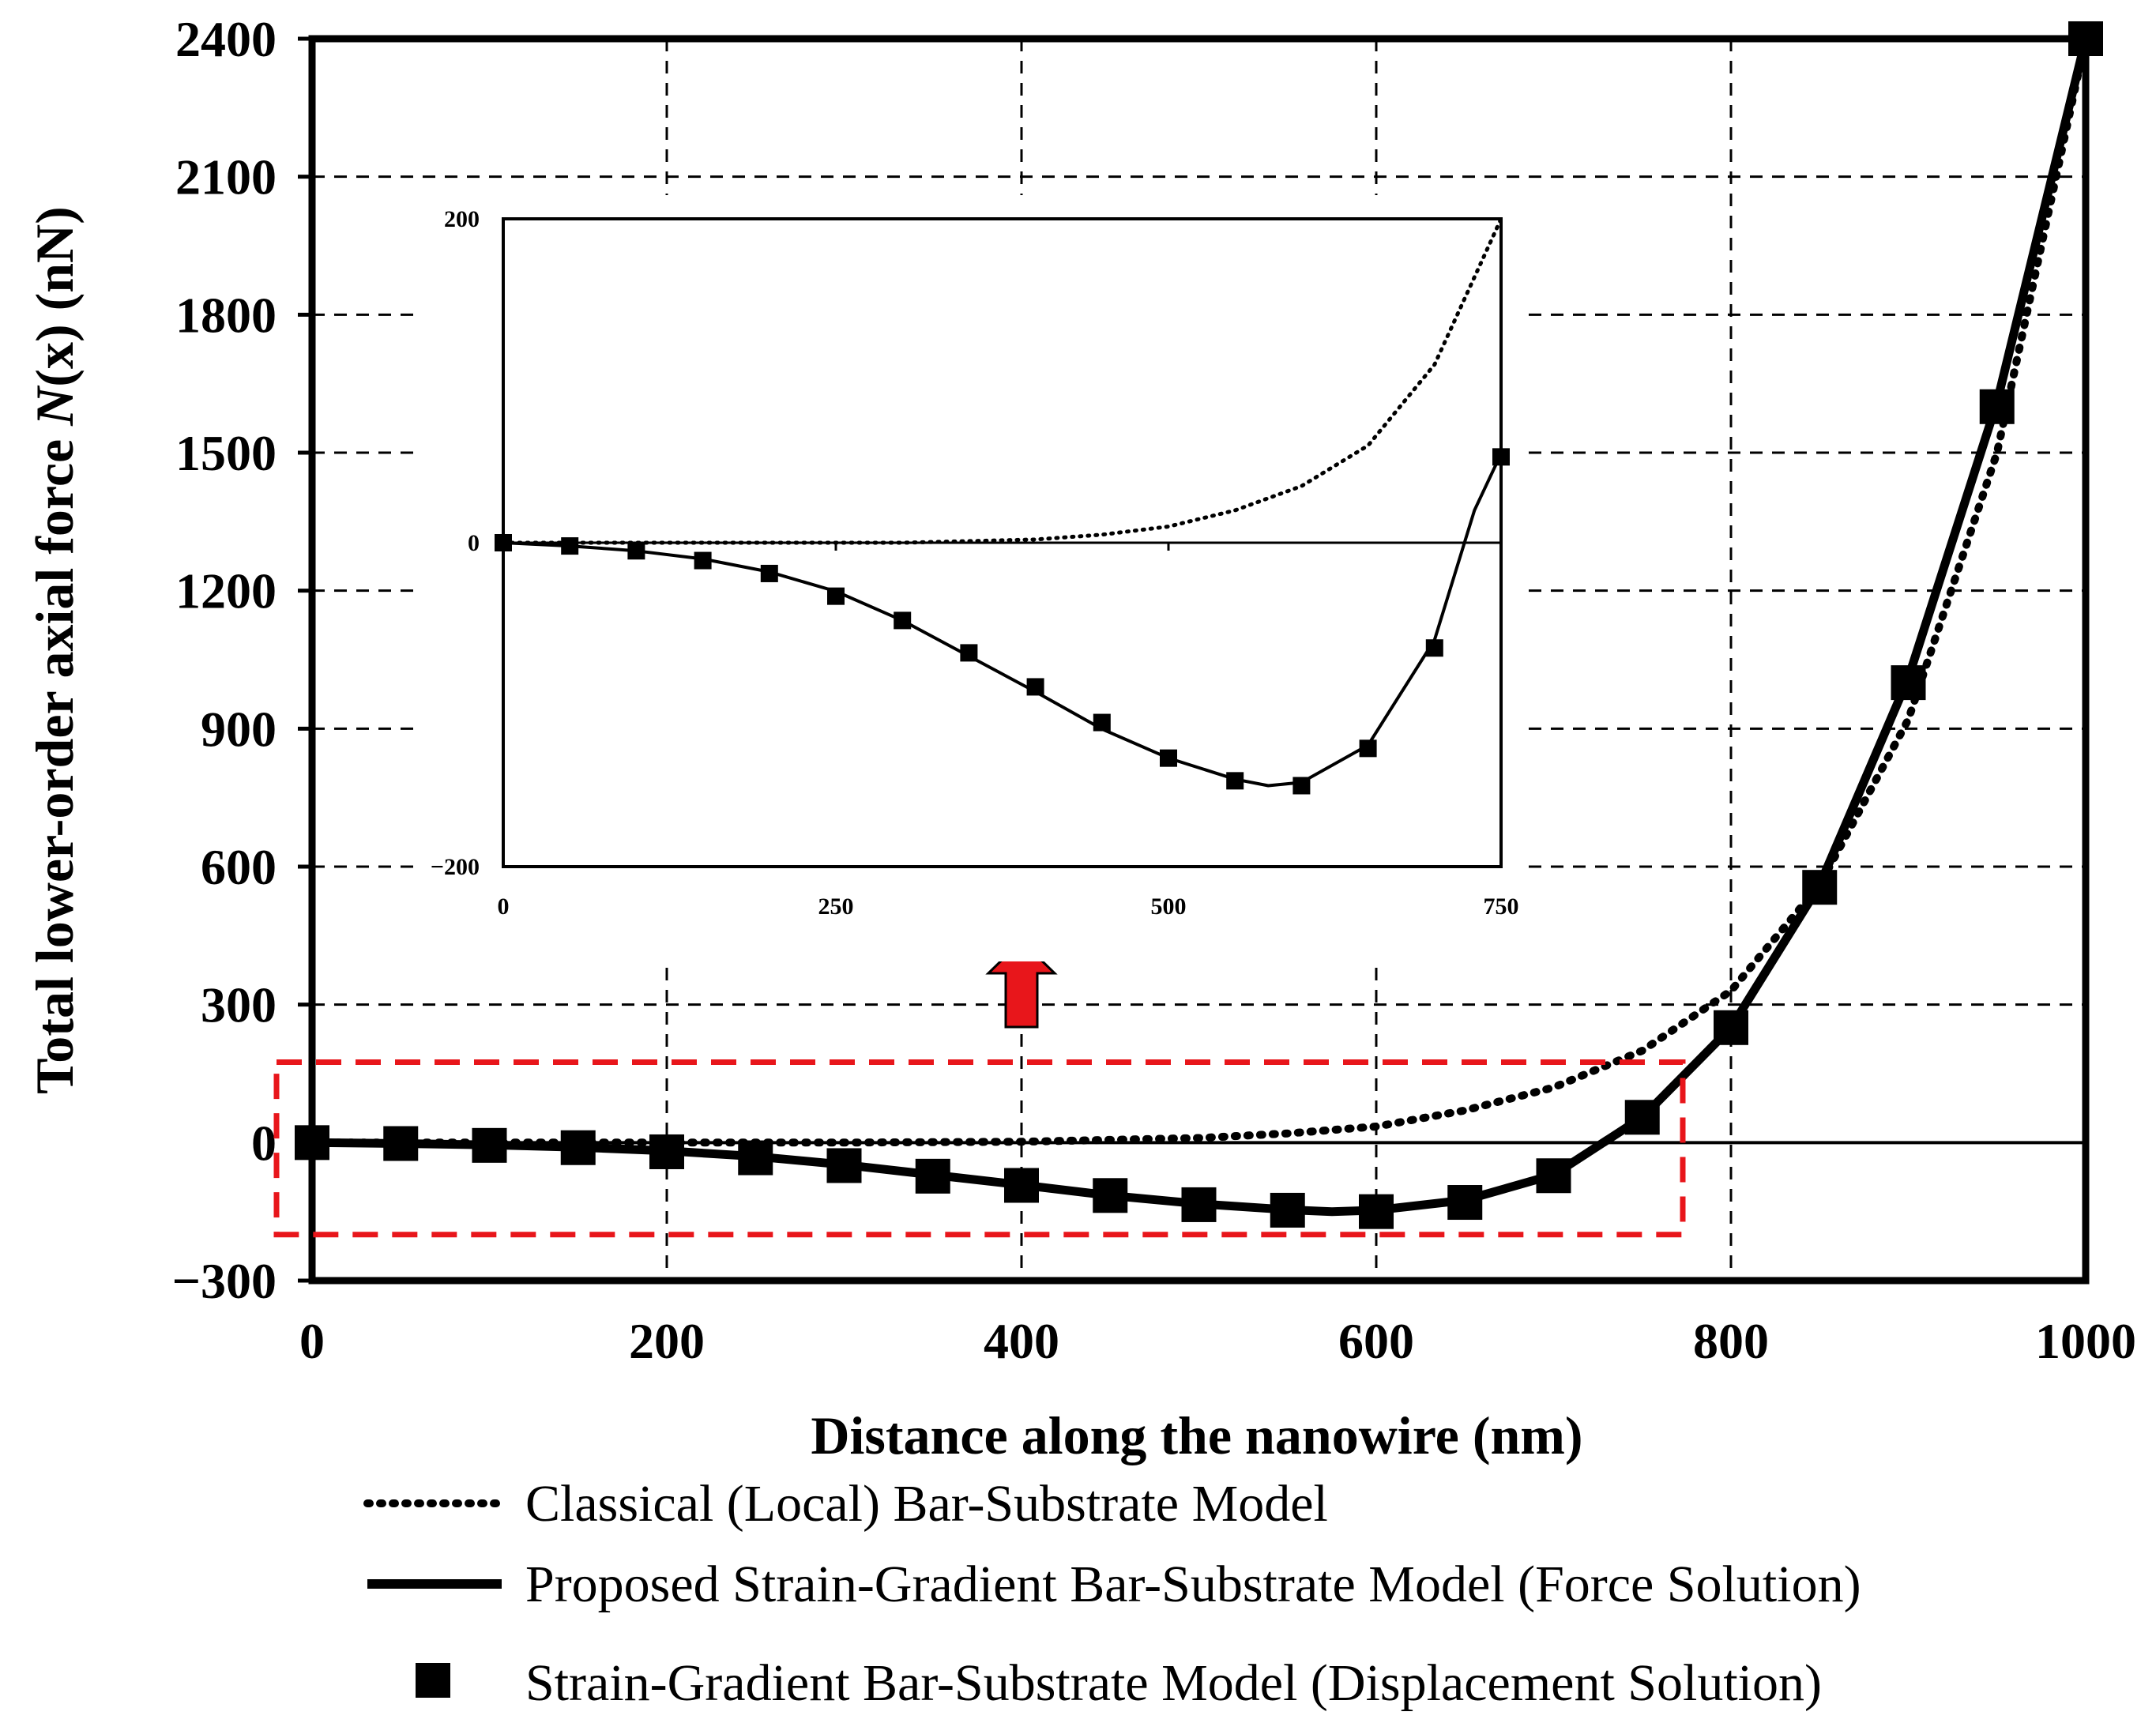  Describe the element at coordinates (55, 265) in the screenshot. I see `y-axis-title-unit: (nN)` at that location.